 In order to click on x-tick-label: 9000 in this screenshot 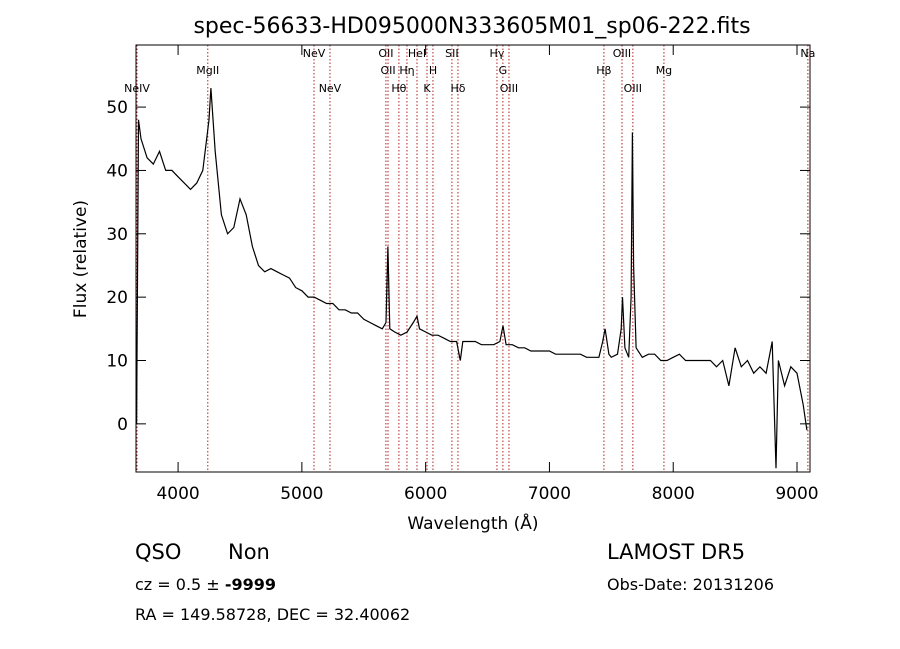, I will do `click(796, 494)`.